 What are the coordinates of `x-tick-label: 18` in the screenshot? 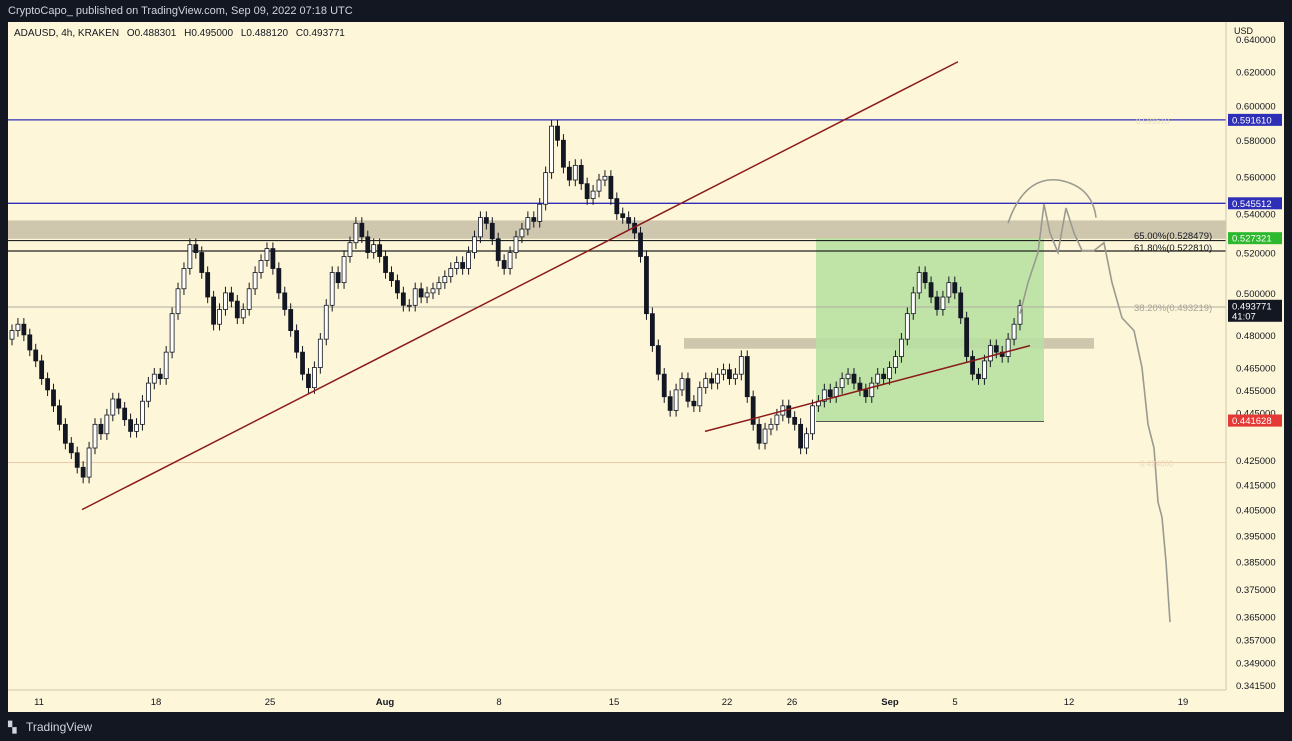 It's located at (156, 702).